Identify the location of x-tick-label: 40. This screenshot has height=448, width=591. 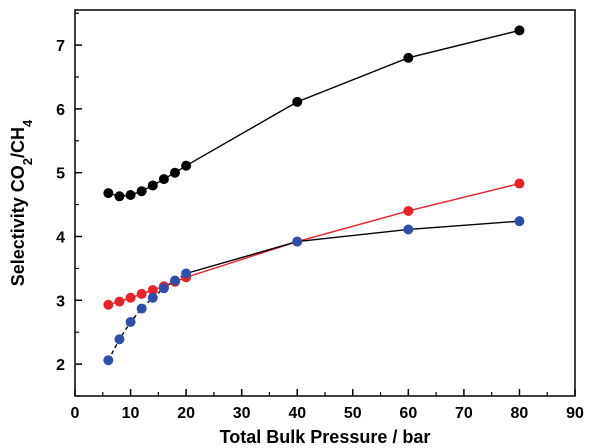
(297, 413).